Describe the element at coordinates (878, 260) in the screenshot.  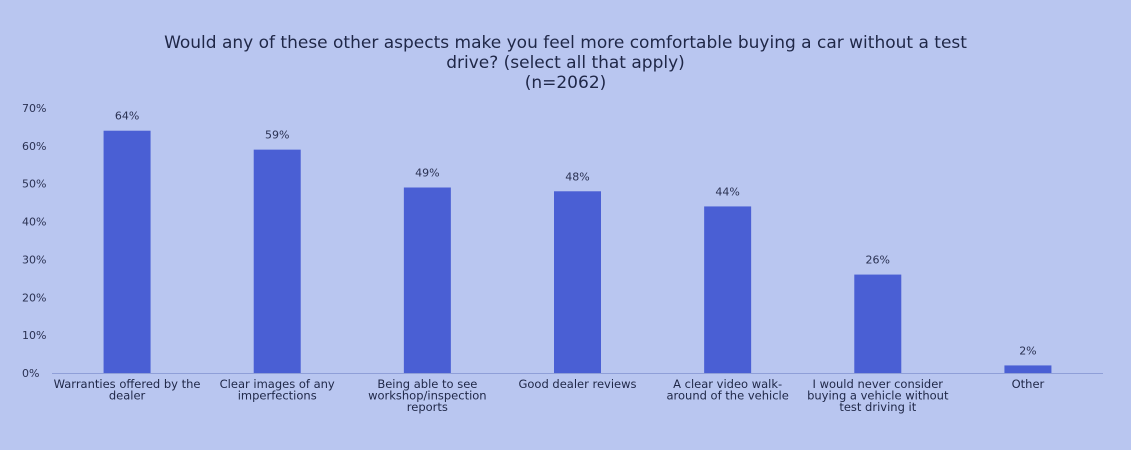
I see `data-label: 26%` at that location.